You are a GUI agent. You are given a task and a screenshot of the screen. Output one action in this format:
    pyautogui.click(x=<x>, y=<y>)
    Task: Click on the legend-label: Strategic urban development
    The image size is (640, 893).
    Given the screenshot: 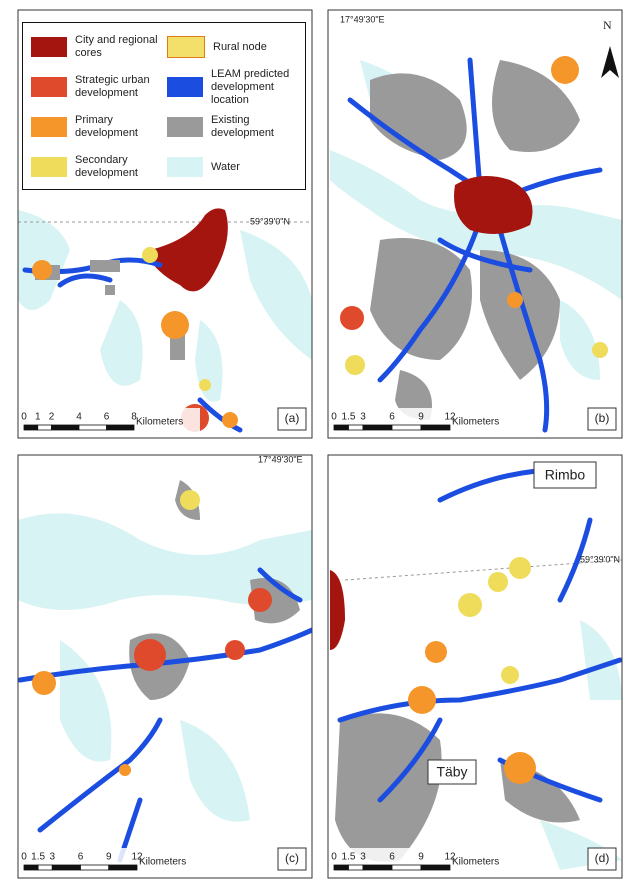 What is the action you would take?
    pyautogui.click(x=112, y=86)
    